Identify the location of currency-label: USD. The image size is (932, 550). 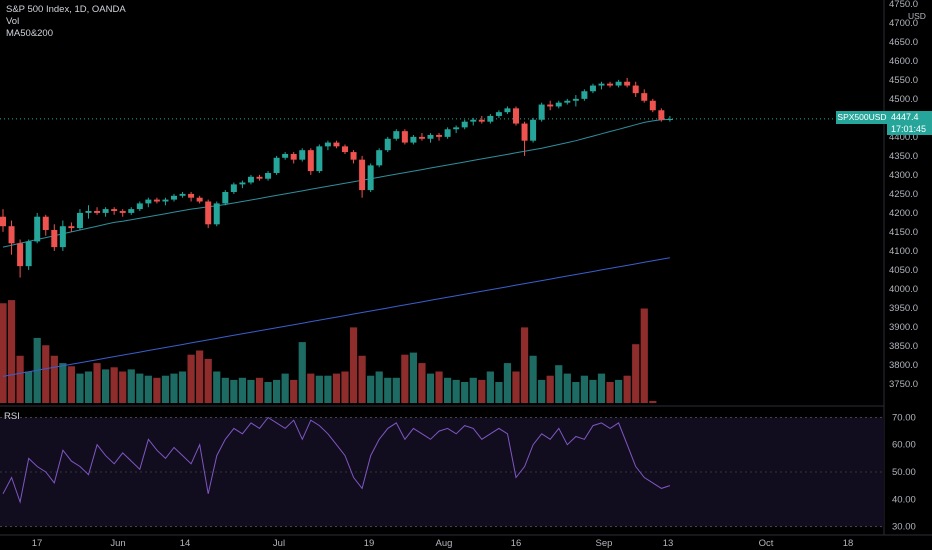
(917, 16).